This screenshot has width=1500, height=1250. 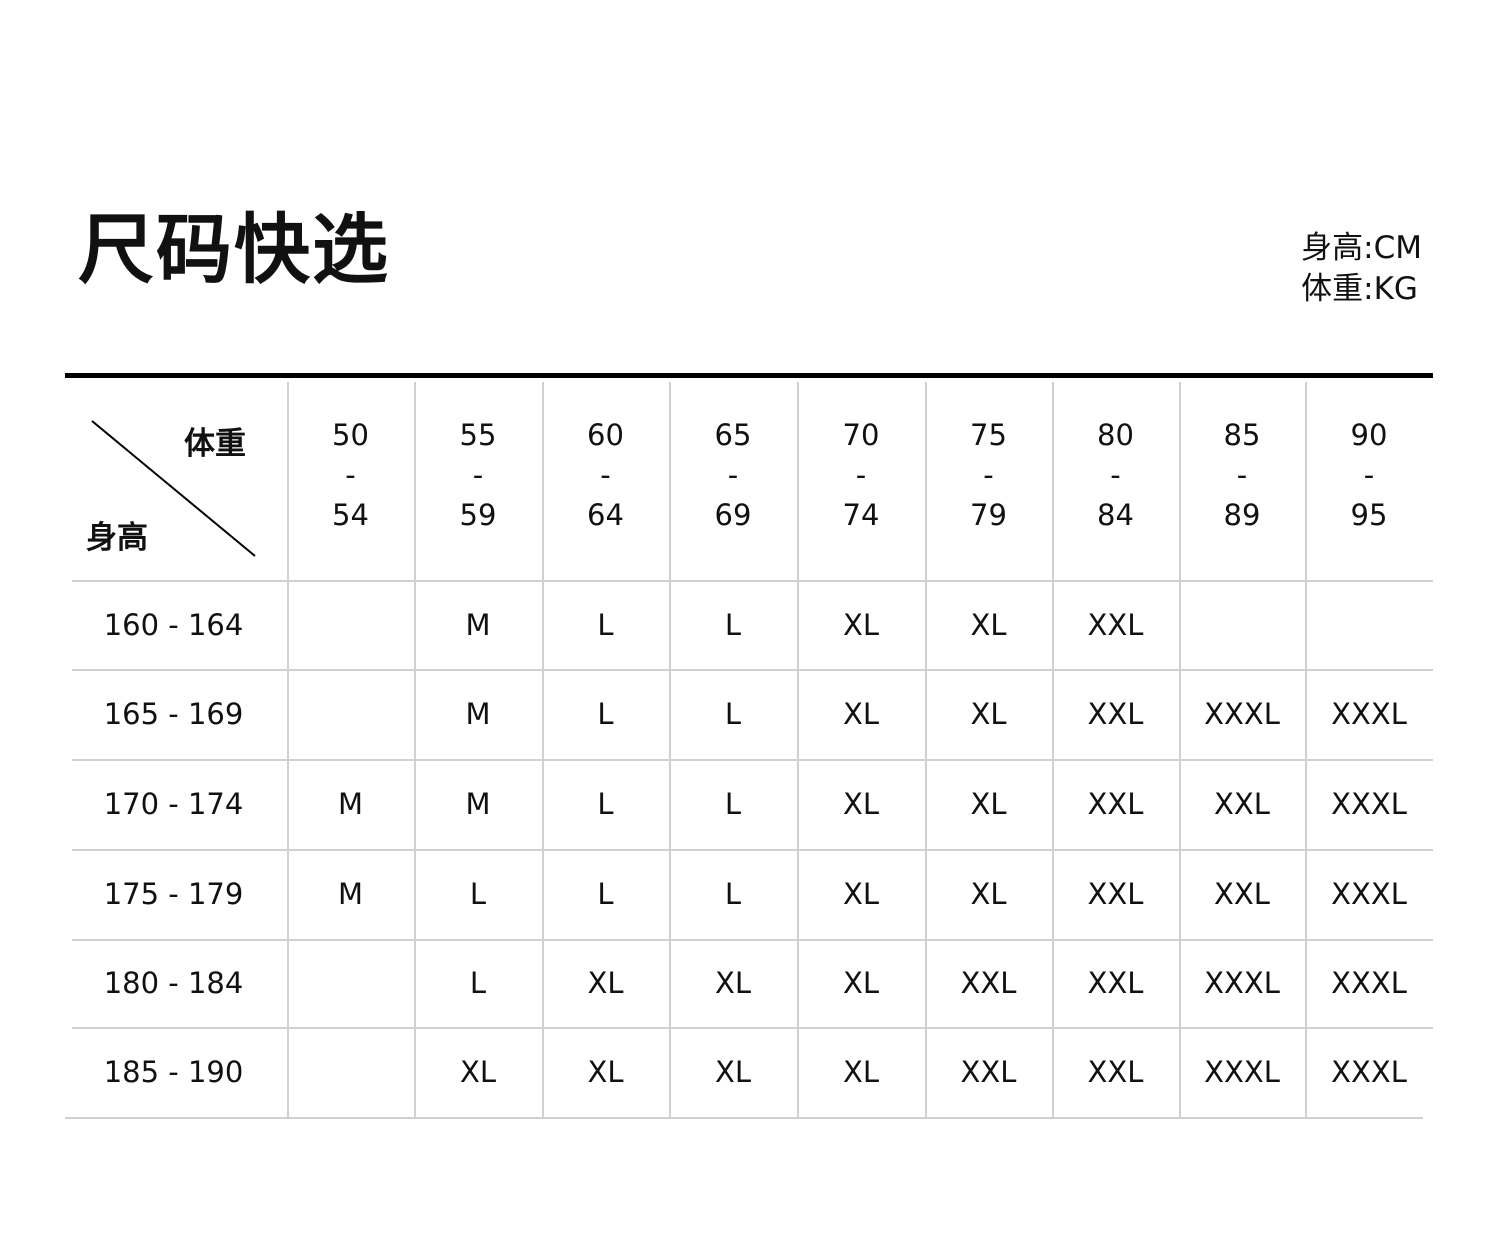 What do you see at coordinates (733, 515) in the screenshot?
I see `weight-range-part: 69` at bounding box center [733, 515].